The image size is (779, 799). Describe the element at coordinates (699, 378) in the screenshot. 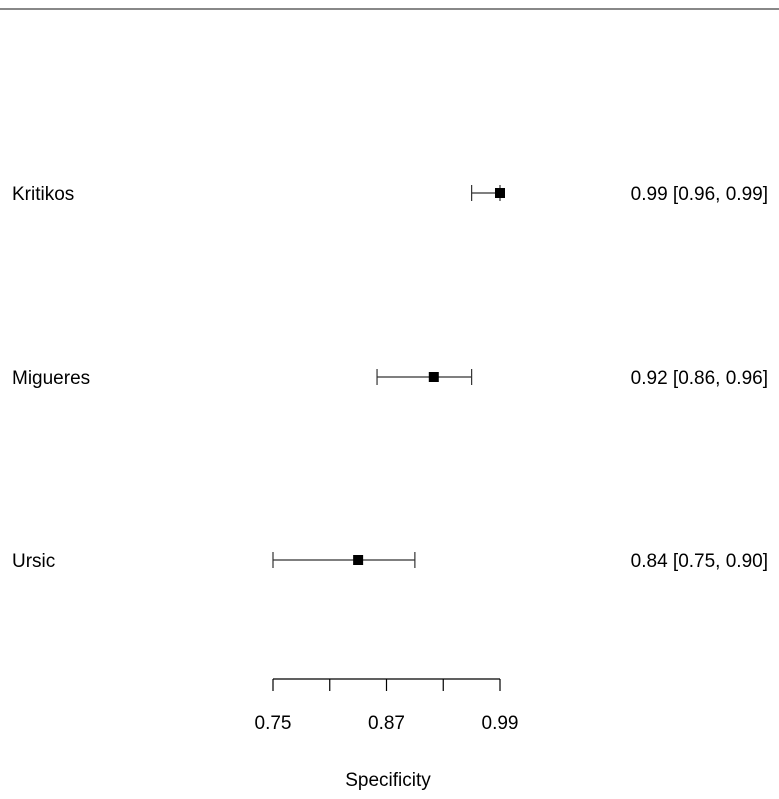

I see `estimate-label-migueres: 0.92 [0.86, 0.96]` at that location.